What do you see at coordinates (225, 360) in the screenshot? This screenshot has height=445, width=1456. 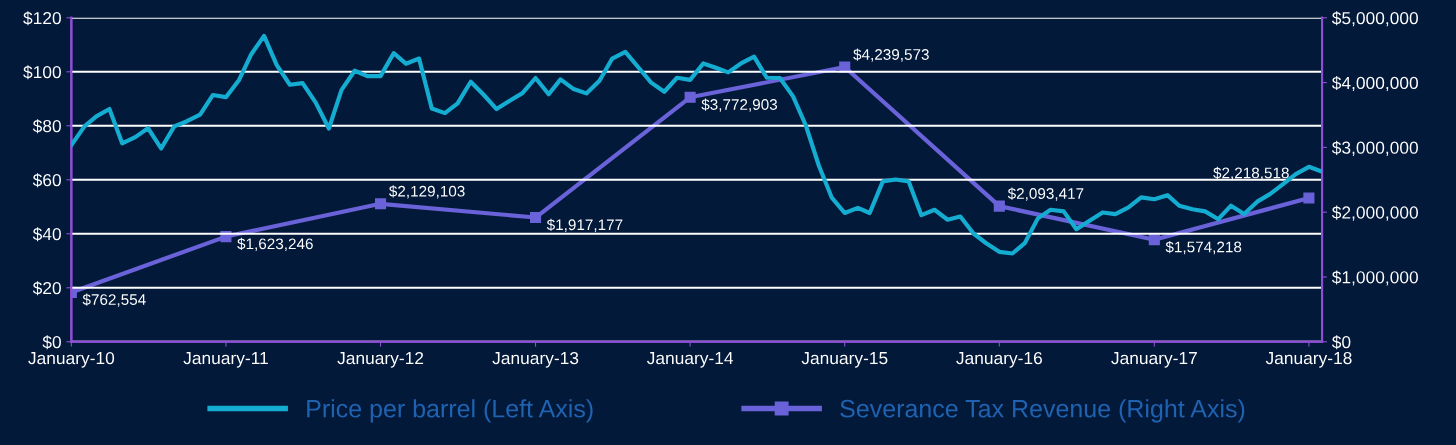 I see `x-tick-label: January-11` at bounding box center [225, 360].